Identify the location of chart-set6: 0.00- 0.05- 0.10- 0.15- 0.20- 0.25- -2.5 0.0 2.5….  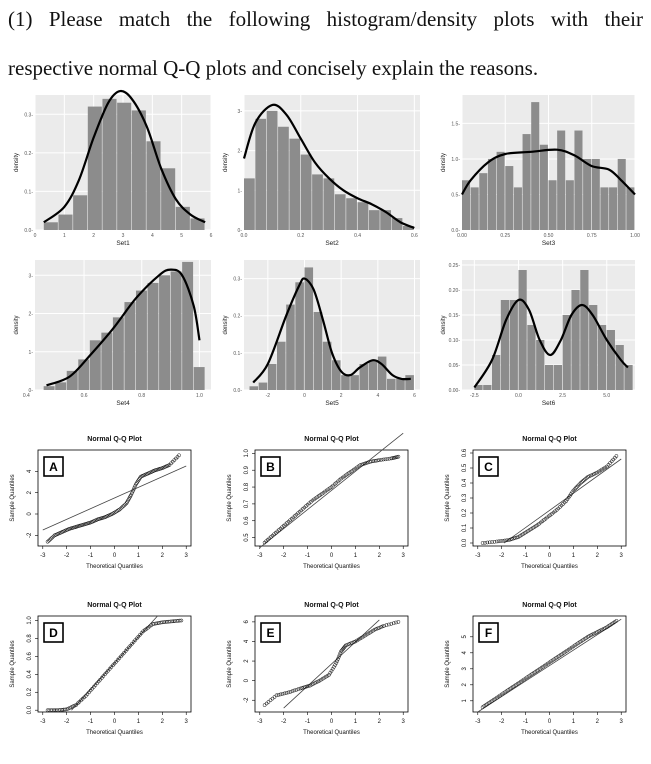
(538, 333).